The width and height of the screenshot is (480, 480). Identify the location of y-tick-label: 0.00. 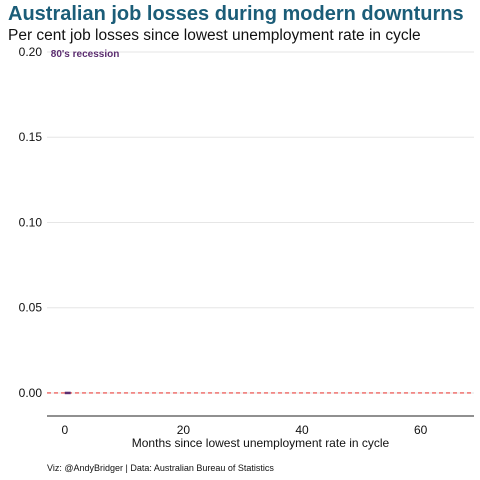
(31, 393).